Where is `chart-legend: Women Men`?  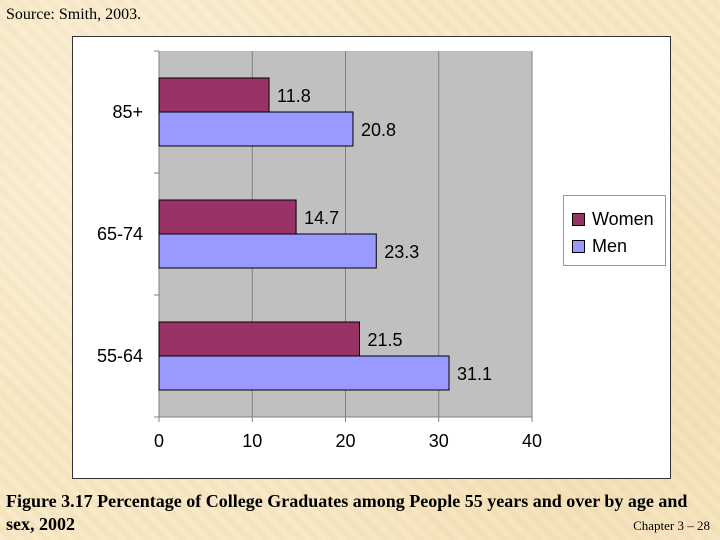
chart-legend: Women Men is located at coordinates (614, 230).